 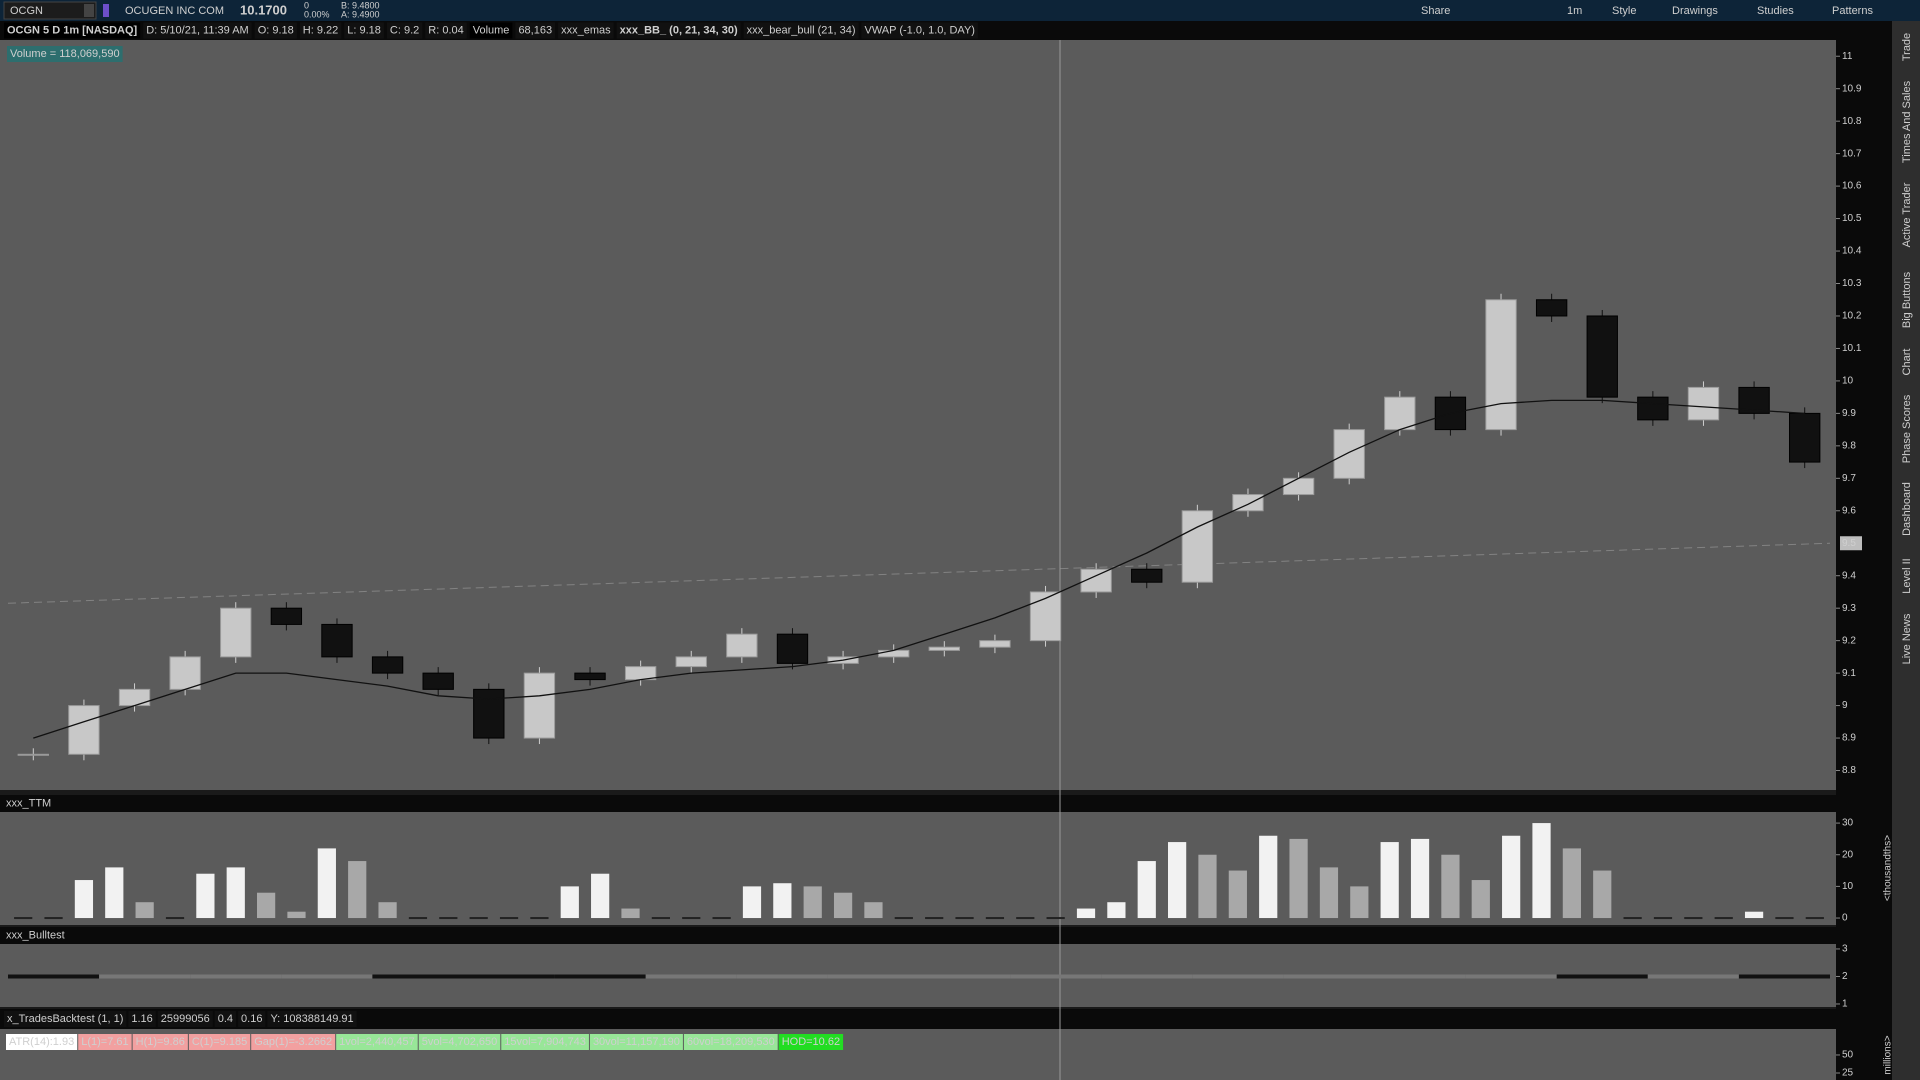 I want to click on study-label: ATR(14):1.93, so click(x=41, y=1042).